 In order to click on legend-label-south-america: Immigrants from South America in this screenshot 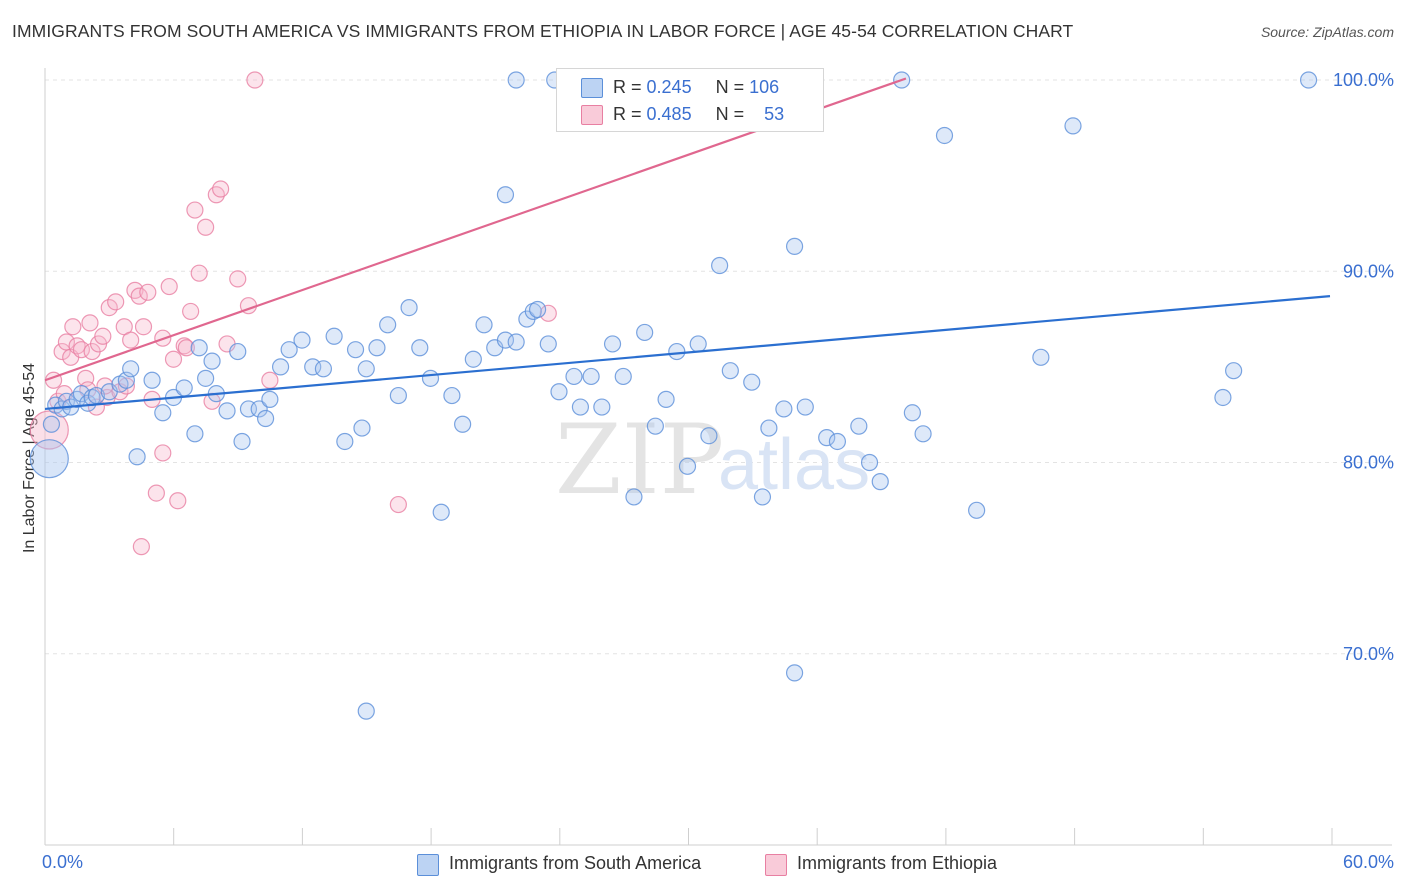, I will do `click(575, 863)`.